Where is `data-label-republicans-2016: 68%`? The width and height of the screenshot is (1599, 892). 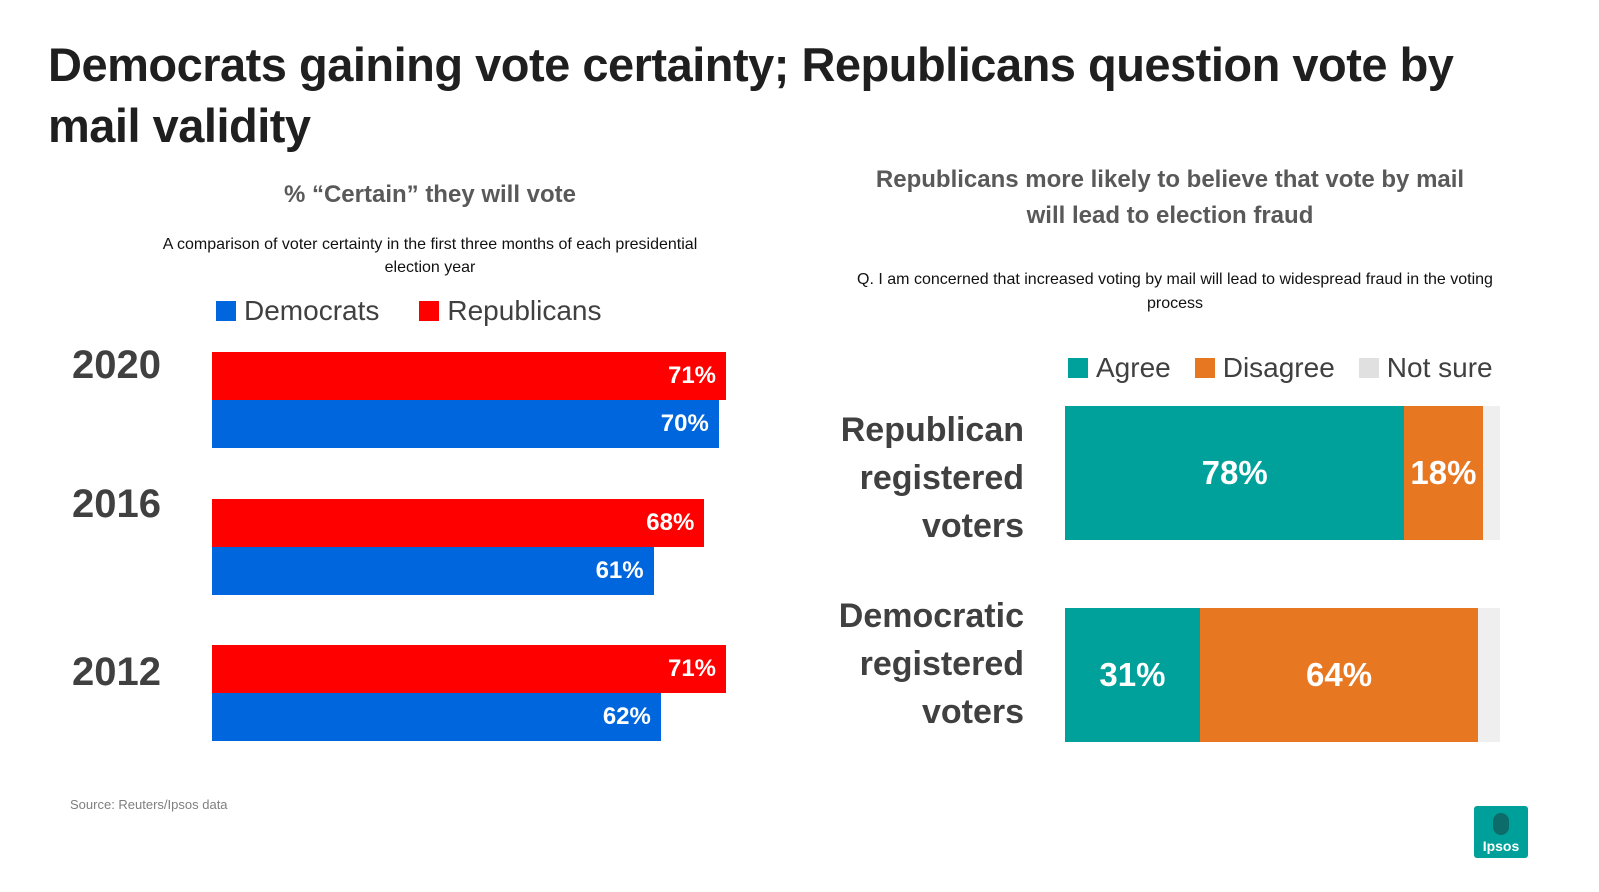 data-label-republicans-2016: 68% is located at coordinates (670, 522).